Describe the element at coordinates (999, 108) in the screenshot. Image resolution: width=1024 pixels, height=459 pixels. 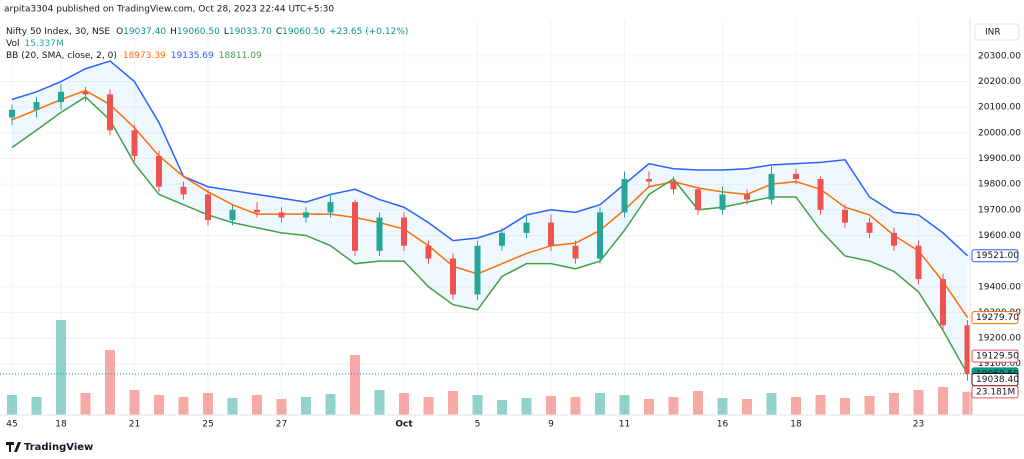
I see `y-tick-label: 20100.00` at that location.